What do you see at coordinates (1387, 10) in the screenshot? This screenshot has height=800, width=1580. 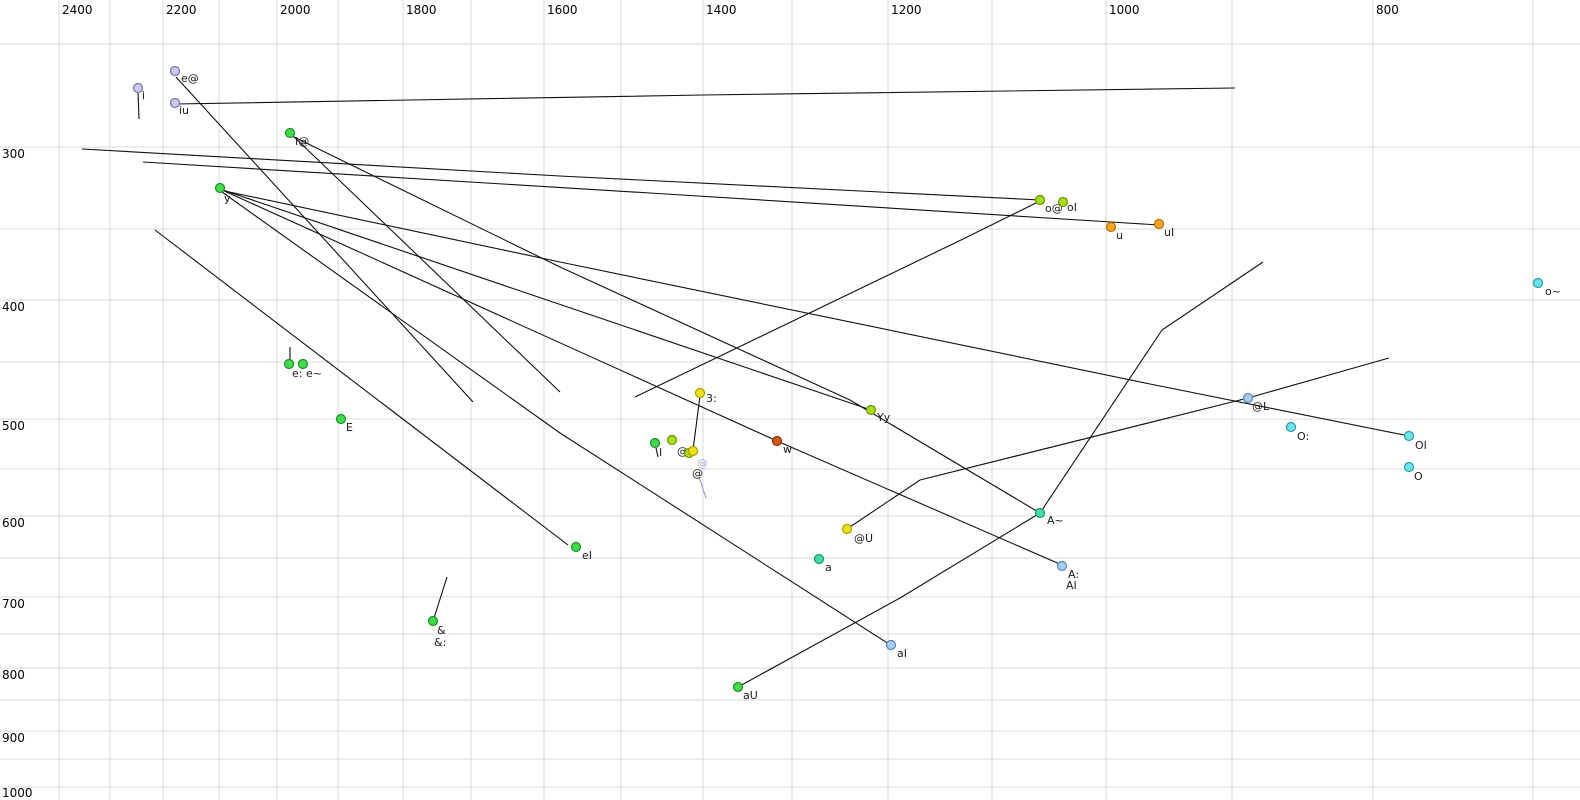 I see `x-axis-tick-label: 800` at bounding box center [1387, 10].